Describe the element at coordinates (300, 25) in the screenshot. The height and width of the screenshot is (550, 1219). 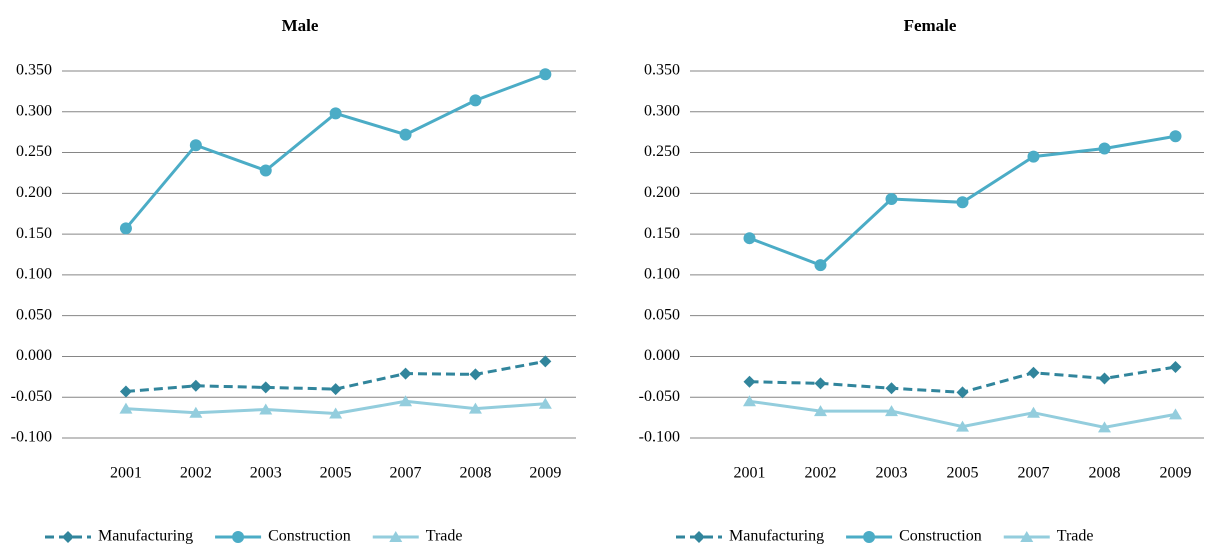
I see `chart-title: Male` at that location.